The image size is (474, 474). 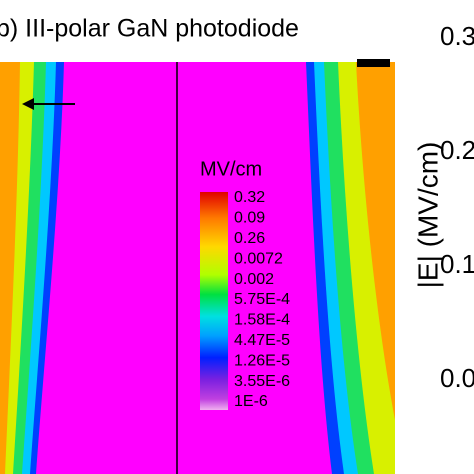 I want to click on colorbar-label: 1.26E-5, so click(x=262, y=360).